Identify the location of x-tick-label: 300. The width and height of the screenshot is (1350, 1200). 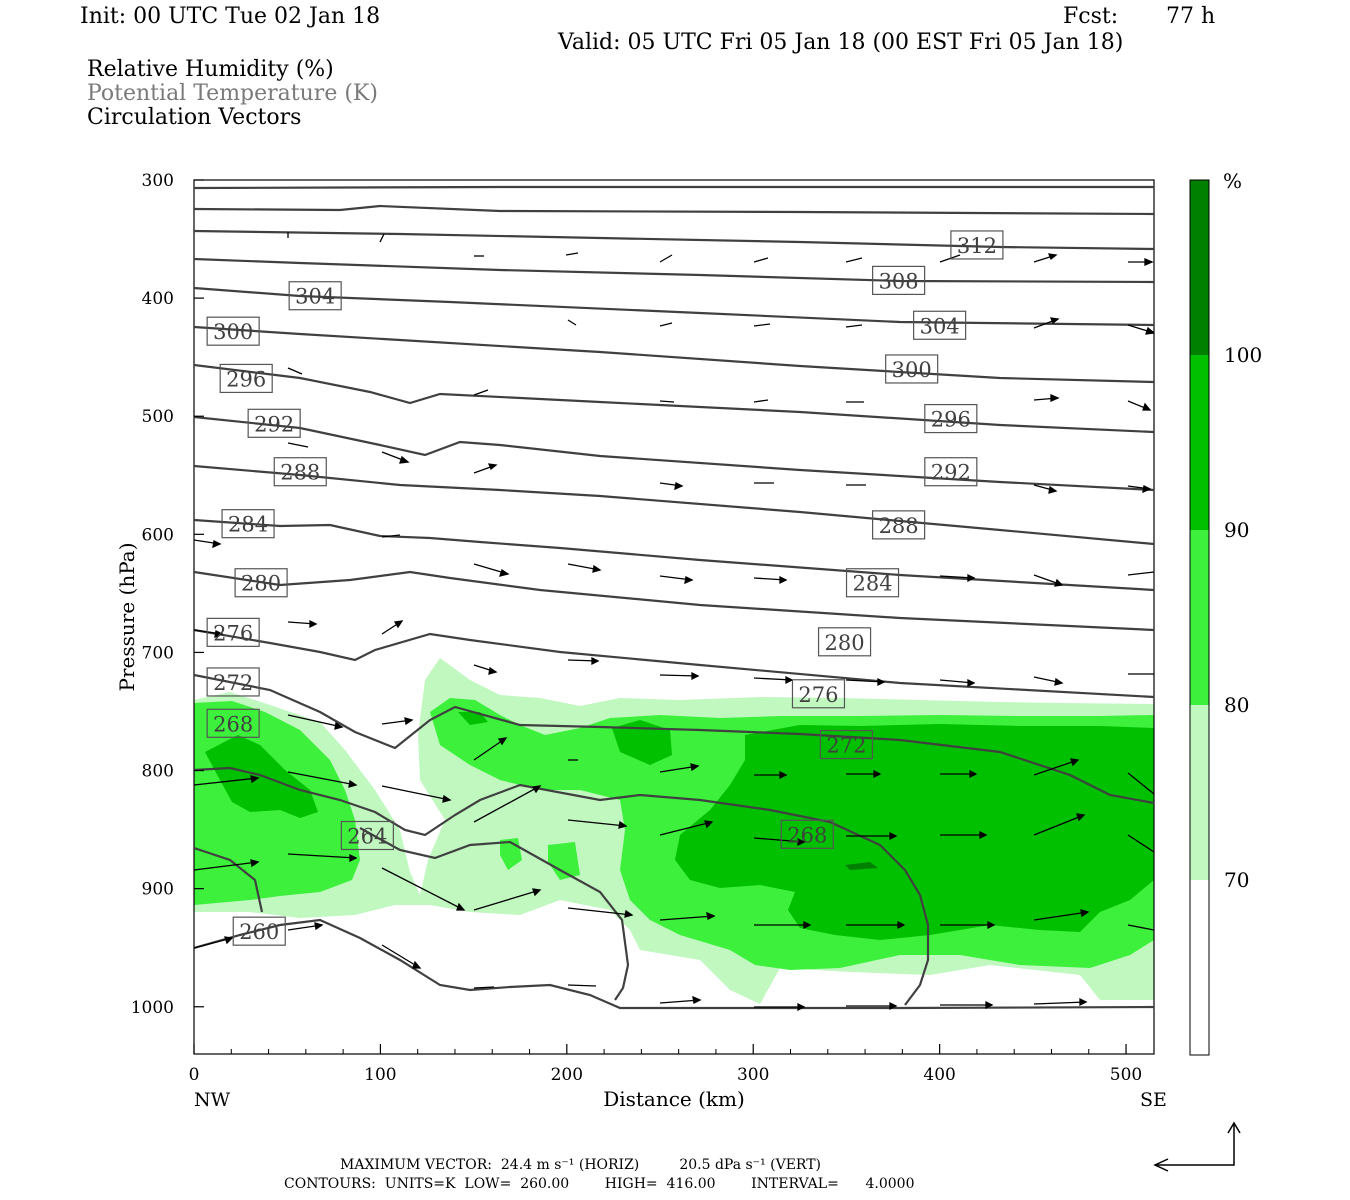
(753, 1075).